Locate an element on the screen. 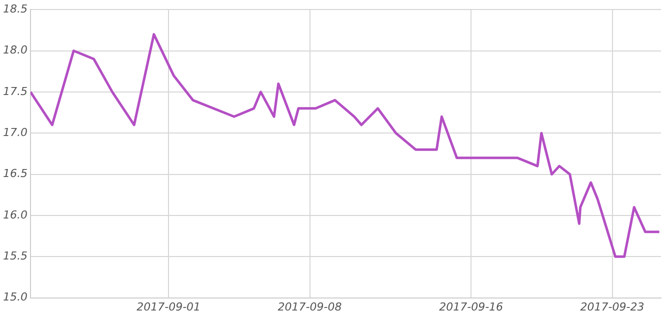 The height and width of the screenshot is (321, 671). x-tick-label: 2017-09-23 is located at coordinates (612, 307).